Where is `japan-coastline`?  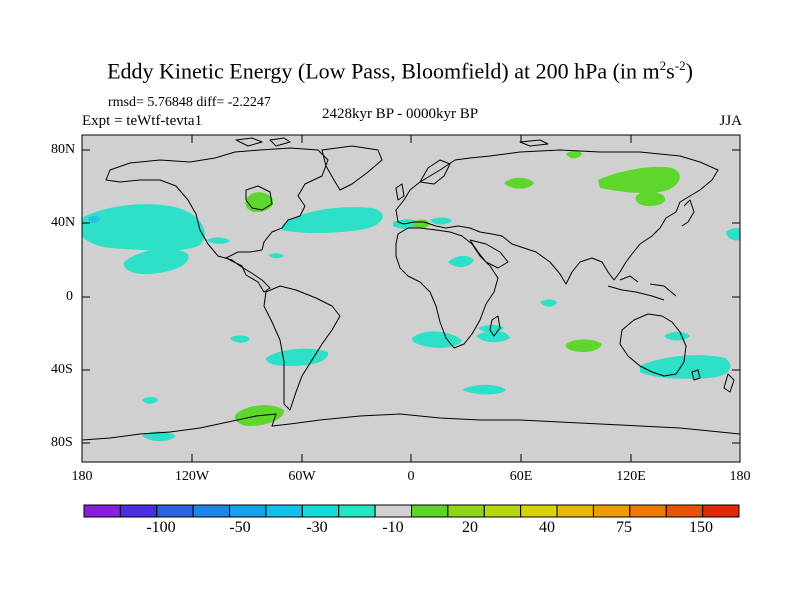
japan-coastline is located at coordinates (688, 213).